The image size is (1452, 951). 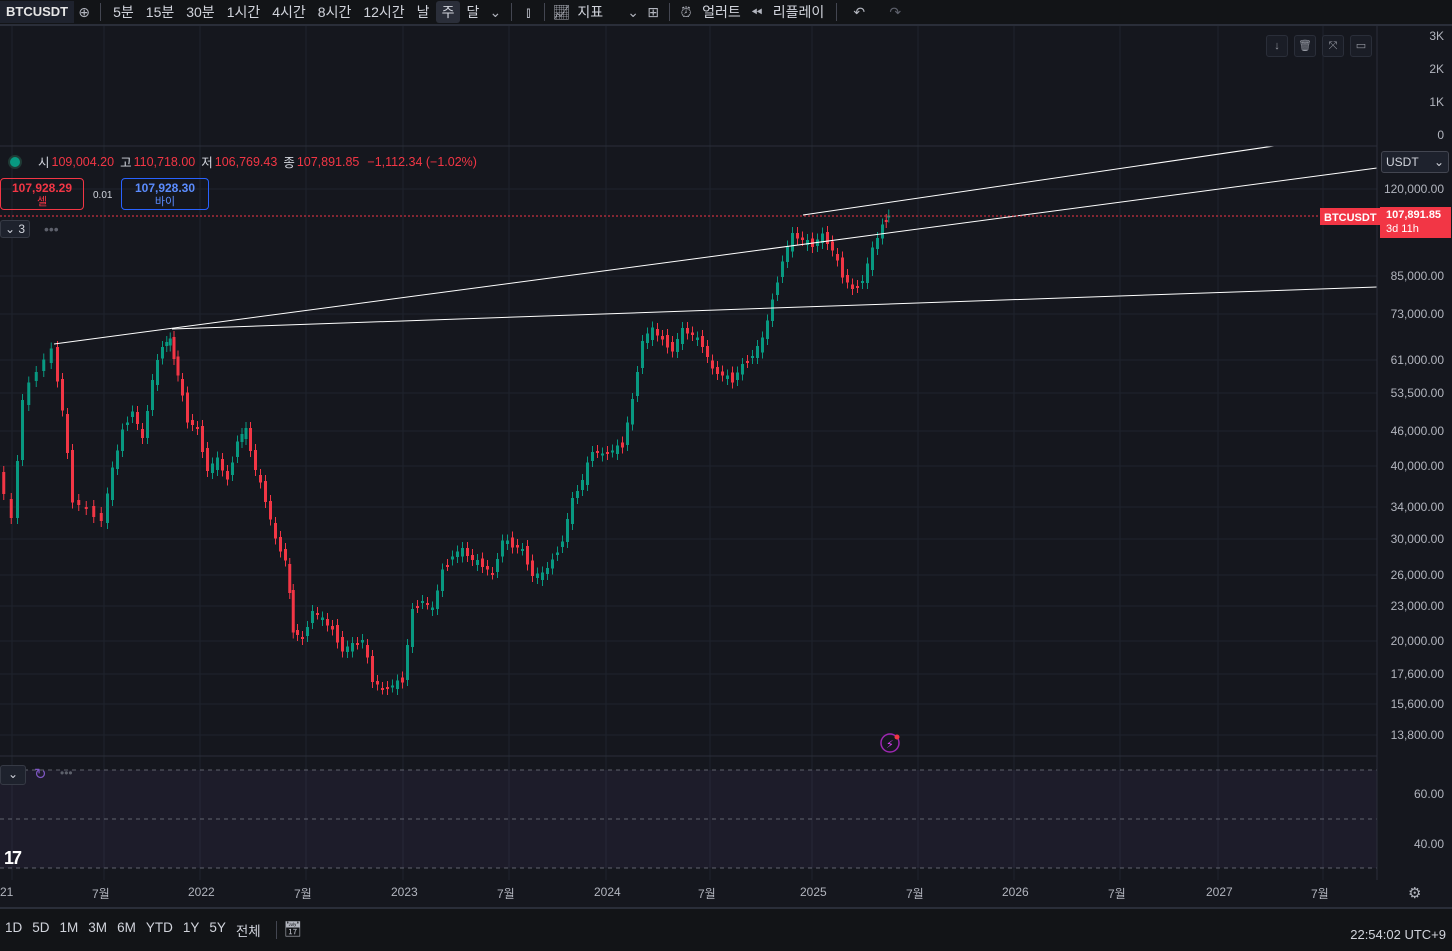 I want to click on add-symbol-icon: ⊕, so click(x=84, y=12).